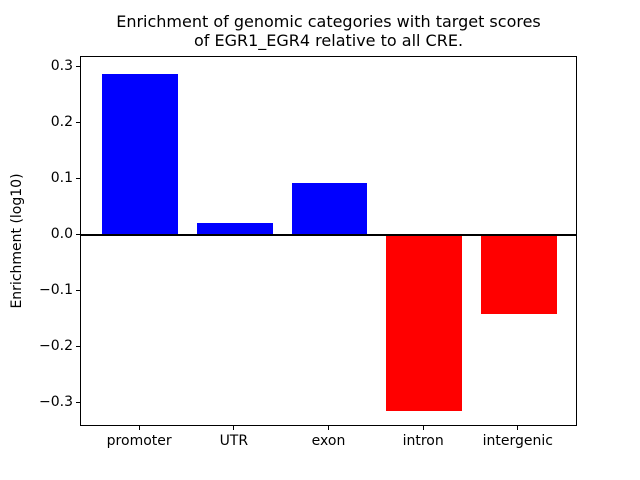 This screenshot has width=640, height=480. Describe the element at coordinates (140, 155) in the screenshot. I see `bar-promoter` at that location.